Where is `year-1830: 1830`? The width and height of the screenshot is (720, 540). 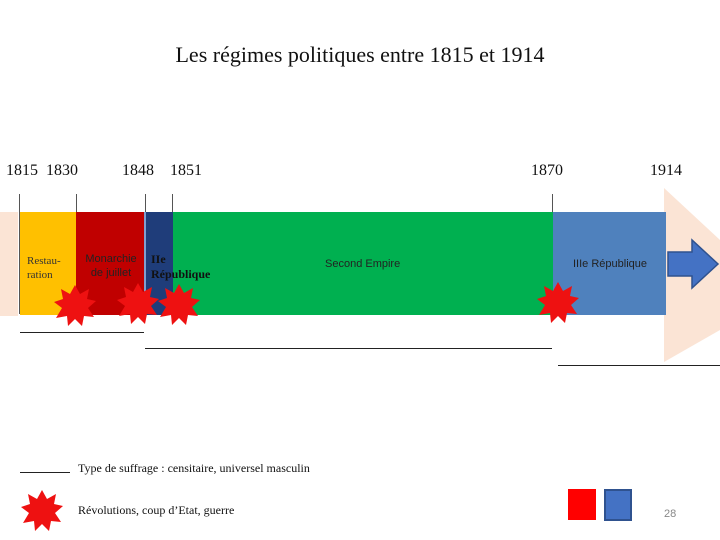
year-1830: 1830 is located at coordinates (62, 170).